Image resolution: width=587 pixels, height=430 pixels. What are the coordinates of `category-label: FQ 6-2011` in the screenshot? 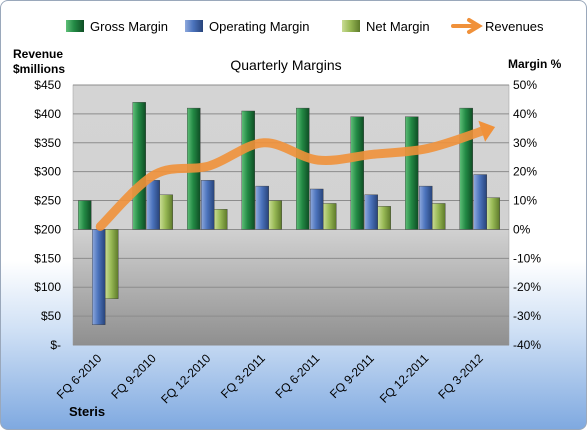 It's located at (298, 376).